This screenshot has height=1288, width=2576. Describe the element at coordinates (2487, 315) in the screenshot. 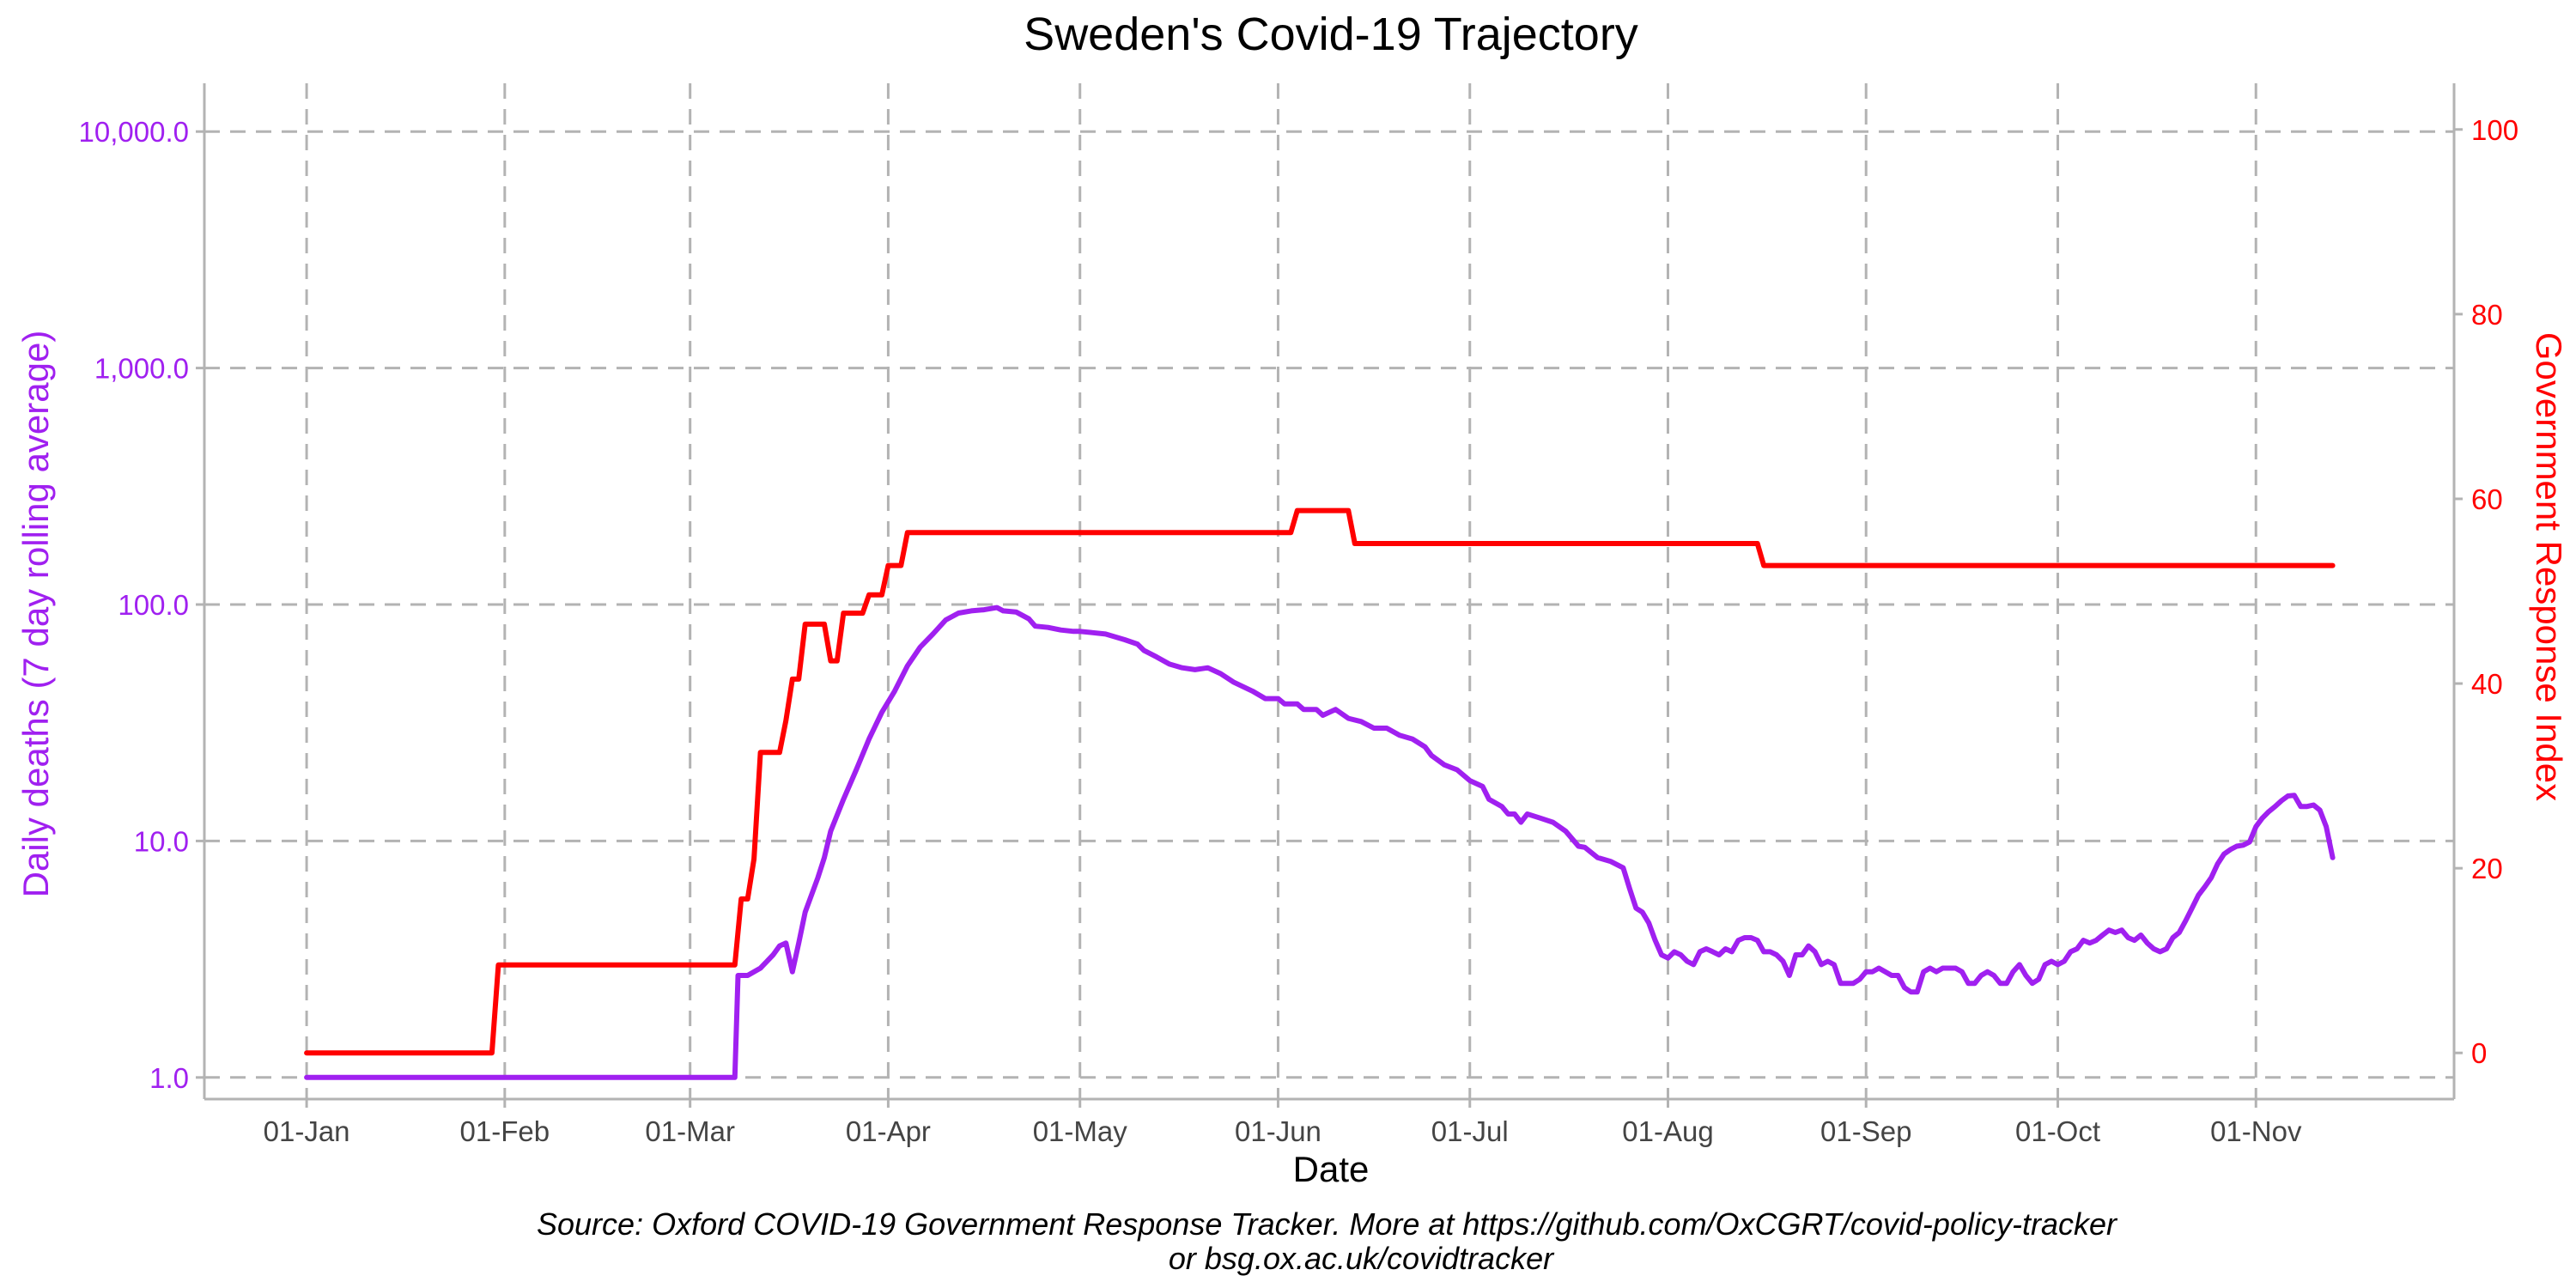

I see `right-y-tick-label: 80` at that location.